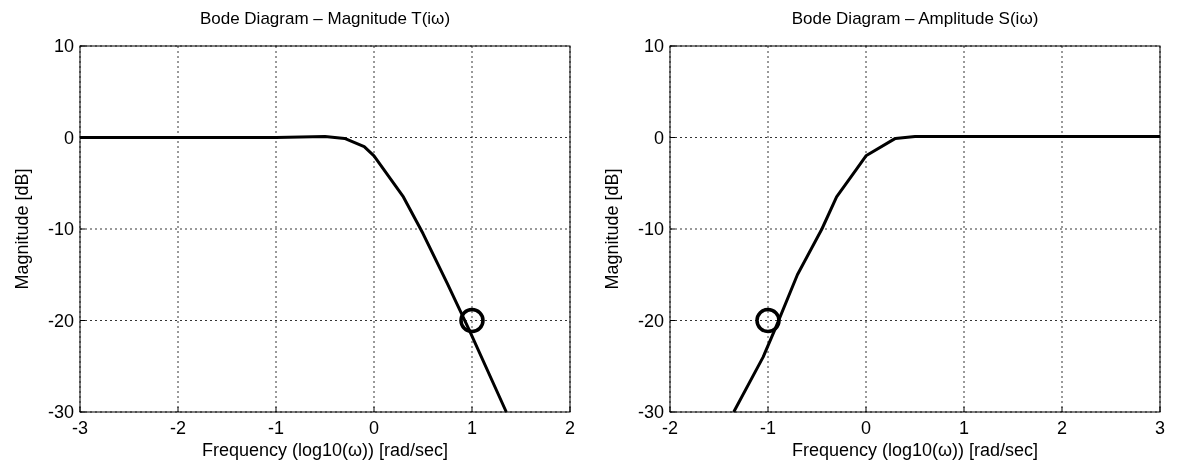  Describe the element at coordinates (325, 18) in the screenshot. I see `chart-title: Bode Diagram – Magnitude T(iω)` at that location.